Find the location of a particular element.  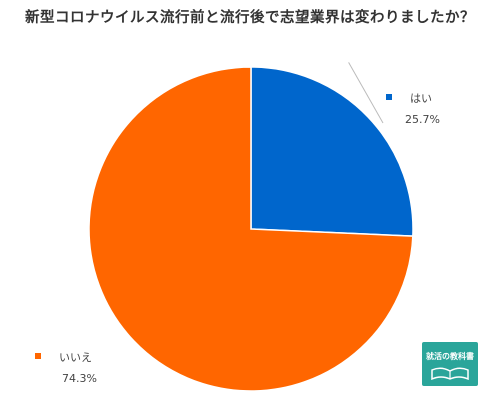

slice-value-0: 25.7% is located at coordinates (422, 119).